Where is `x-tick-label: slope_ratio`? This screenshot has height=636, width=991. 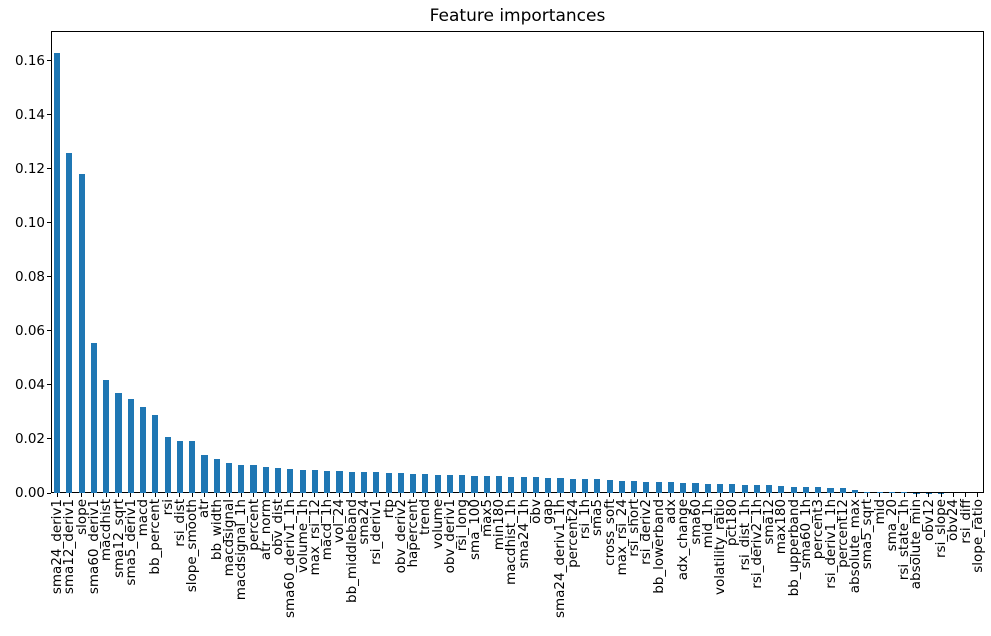 x-tick-label: slope_ratio is located at coordinates (977, 536).